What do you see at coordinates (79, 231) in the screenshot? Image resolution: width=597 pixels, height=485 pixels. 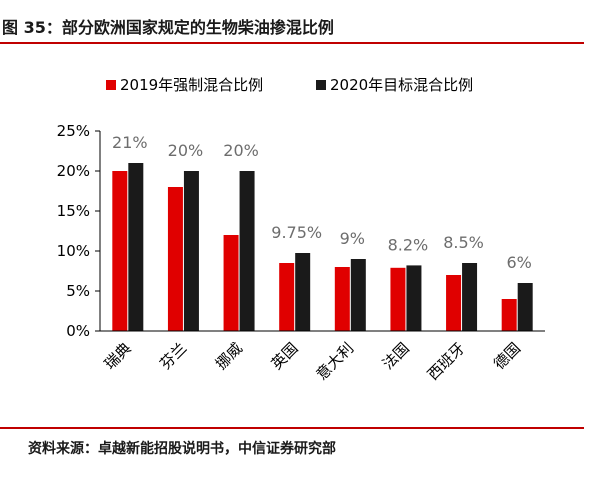 I see `y-axis: 0% 5% 10% 15% 20% 25%` at bounding box center [79, 231].